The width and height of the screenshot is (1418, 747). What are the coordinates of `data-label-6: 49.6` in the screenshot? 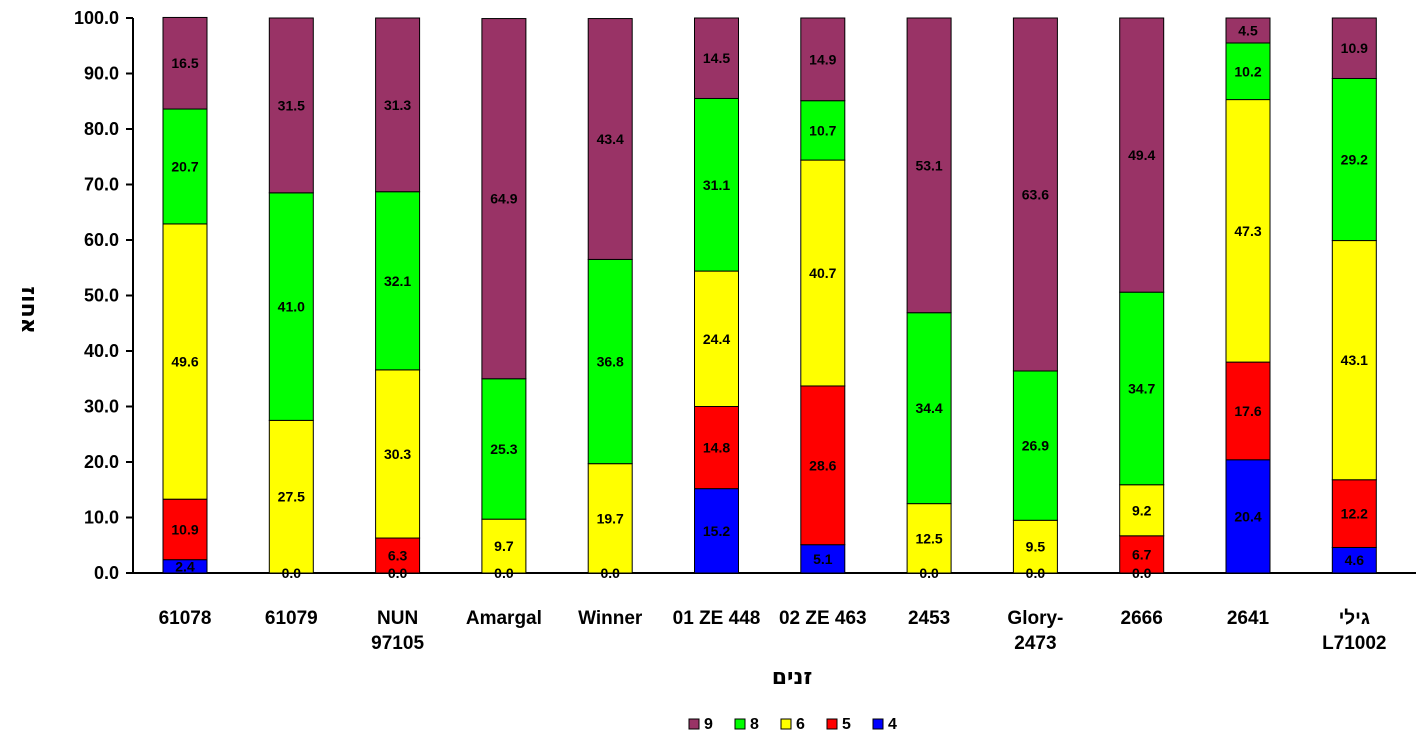 It's located at (184, 362).